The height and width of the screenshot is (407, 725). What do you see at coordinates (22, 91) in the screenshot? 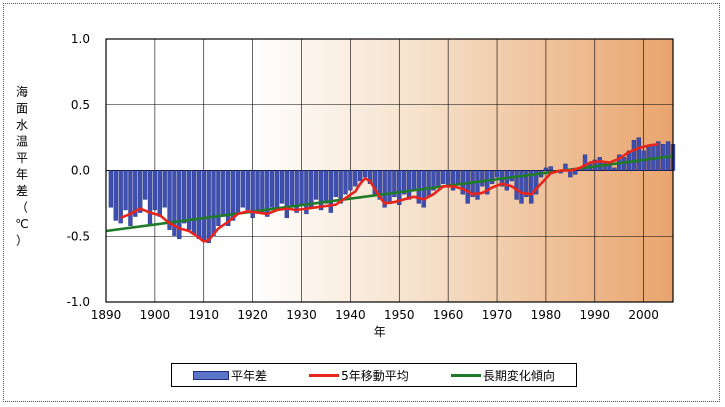
I see `y-axis-title-char: 海` at bounding box center [22, 91].